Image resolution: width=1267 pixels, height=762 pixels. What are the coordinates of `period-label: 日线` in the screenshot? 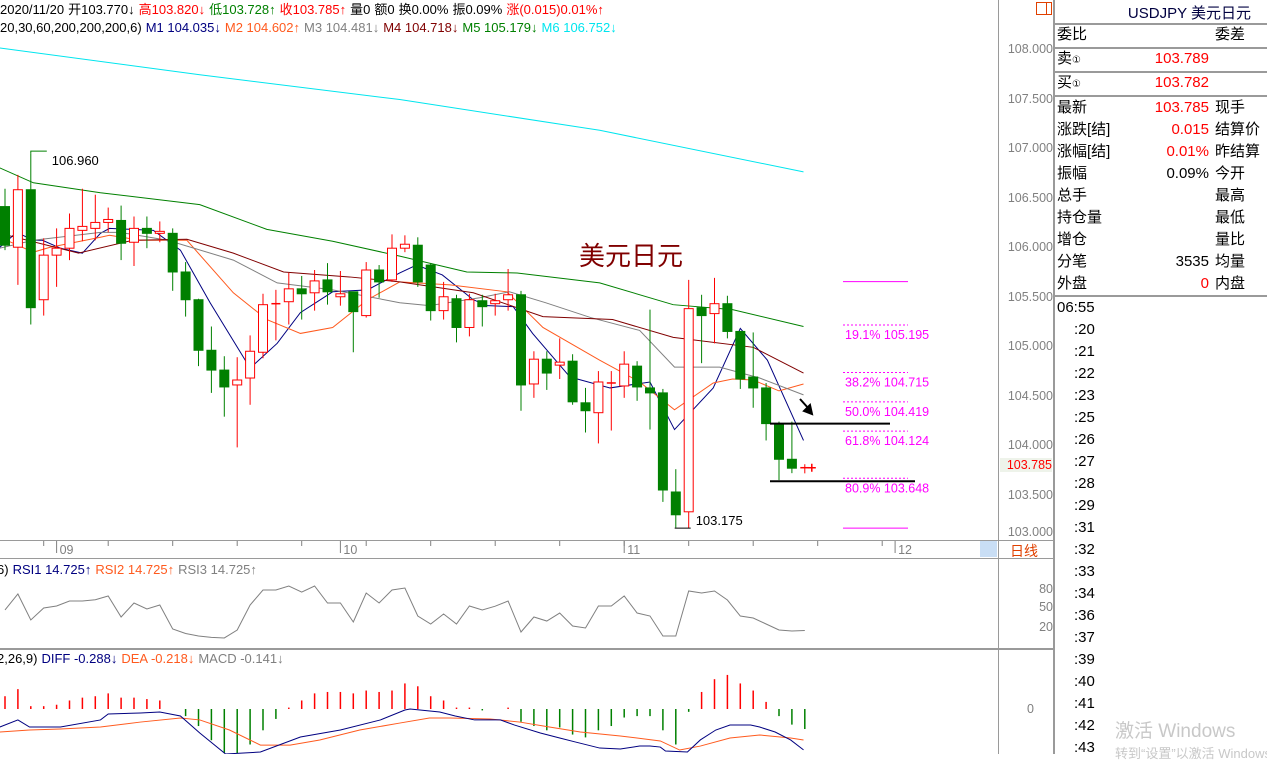 It's located at (1024, 551).